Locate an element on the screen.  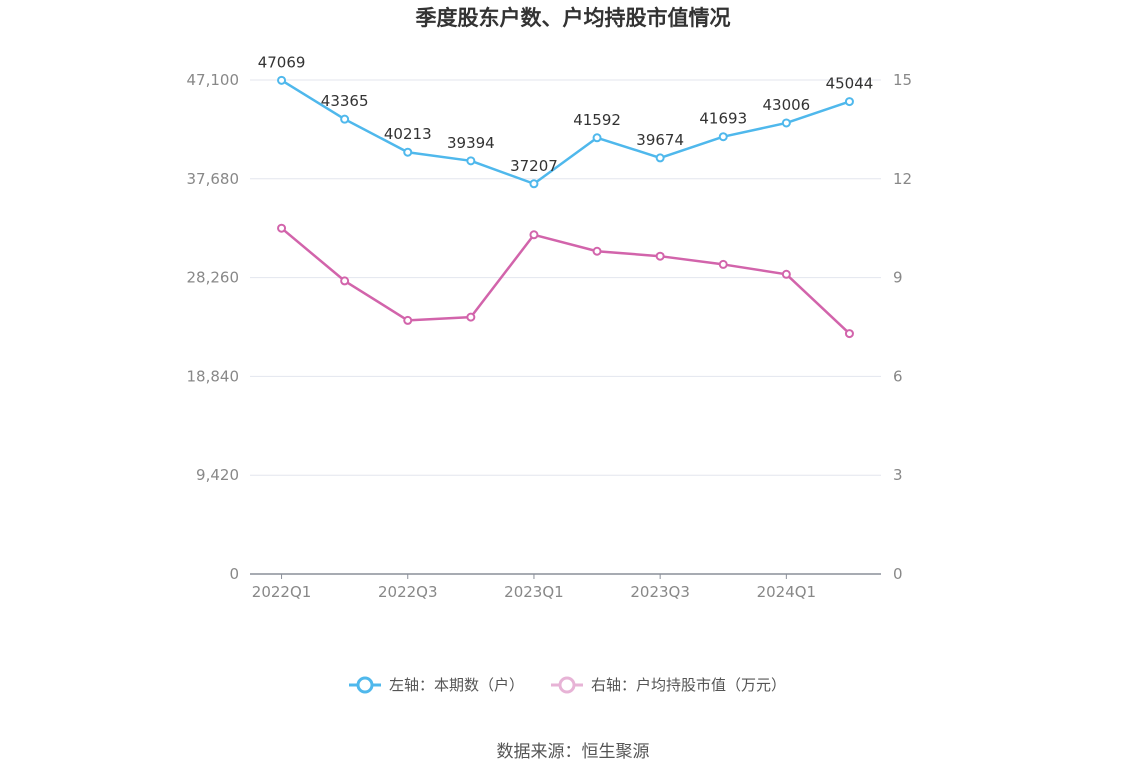
left-tick-label: 47,100 is located at coordinates (213, 80).